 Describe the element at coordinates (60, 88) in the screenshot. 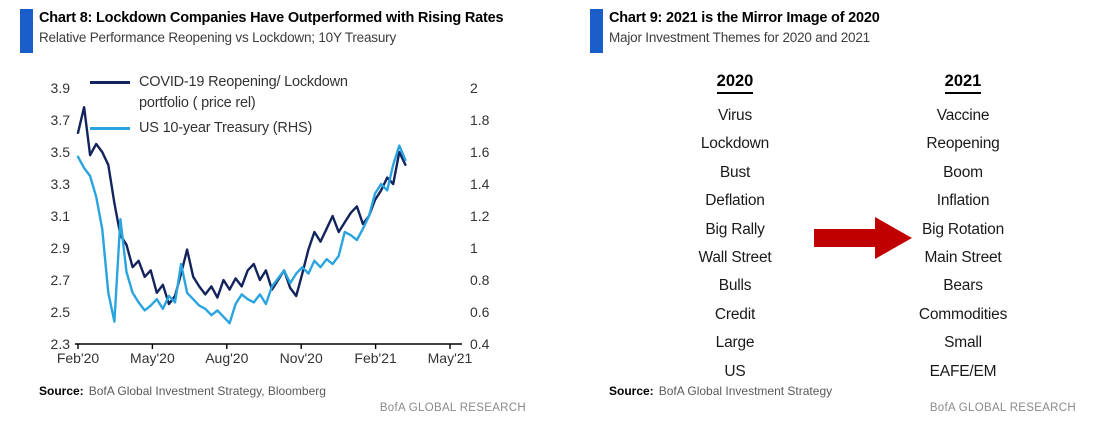

I see `left-y-tick-label: 3.9` at that location.